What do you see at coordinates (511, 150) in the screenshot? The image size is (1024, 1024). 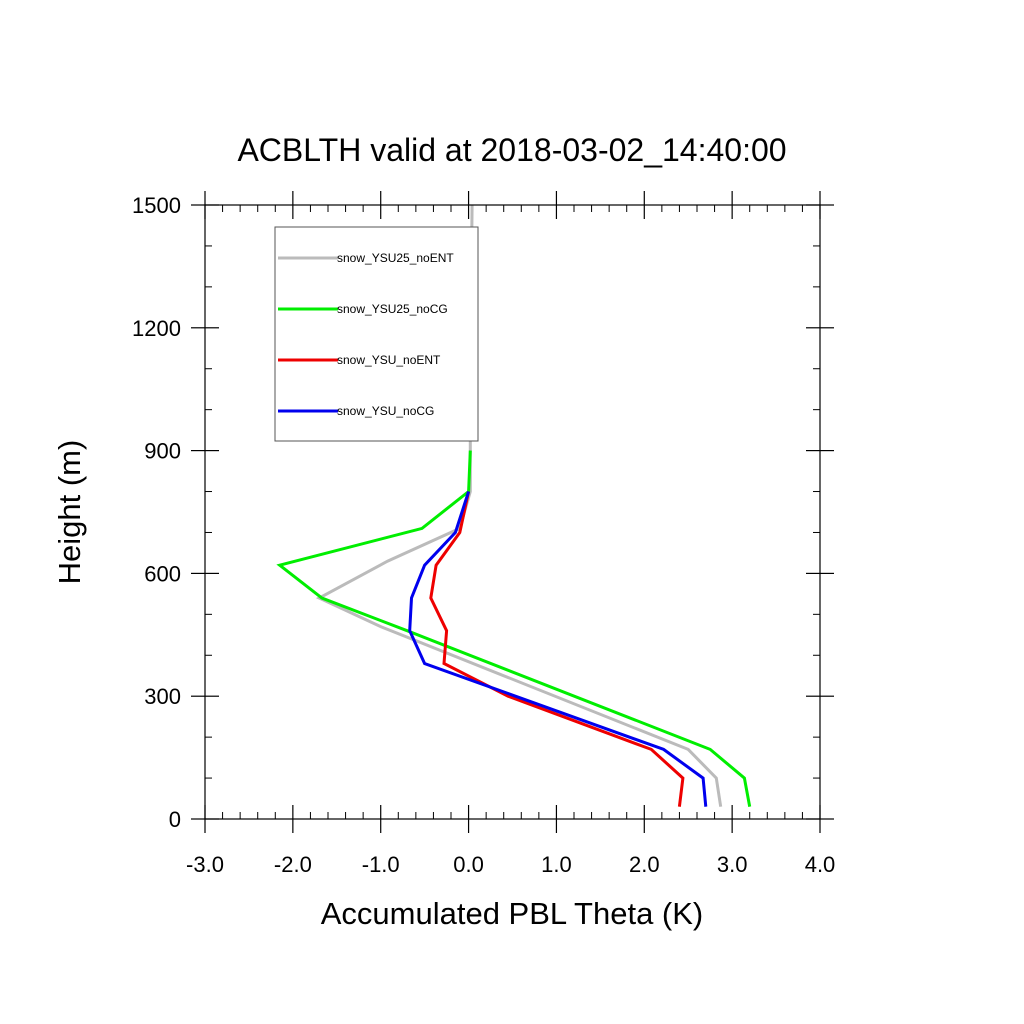 I see `chart-title: ACBLTH valid at 2018-03-02_14:40:00` at bounding box center [511, 150].